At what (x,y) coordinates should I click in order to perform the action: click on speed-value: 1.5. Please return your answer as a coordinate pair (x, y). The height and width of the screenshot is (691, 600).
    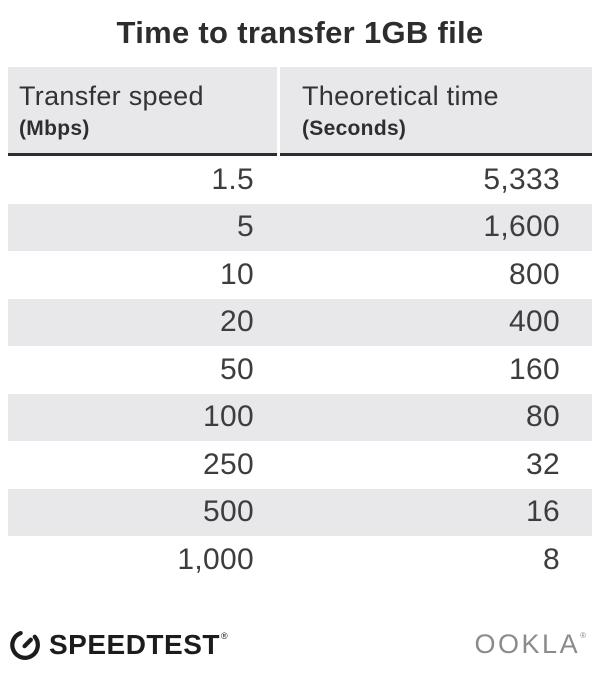
    Looking at the image, I should click on (232, 179).